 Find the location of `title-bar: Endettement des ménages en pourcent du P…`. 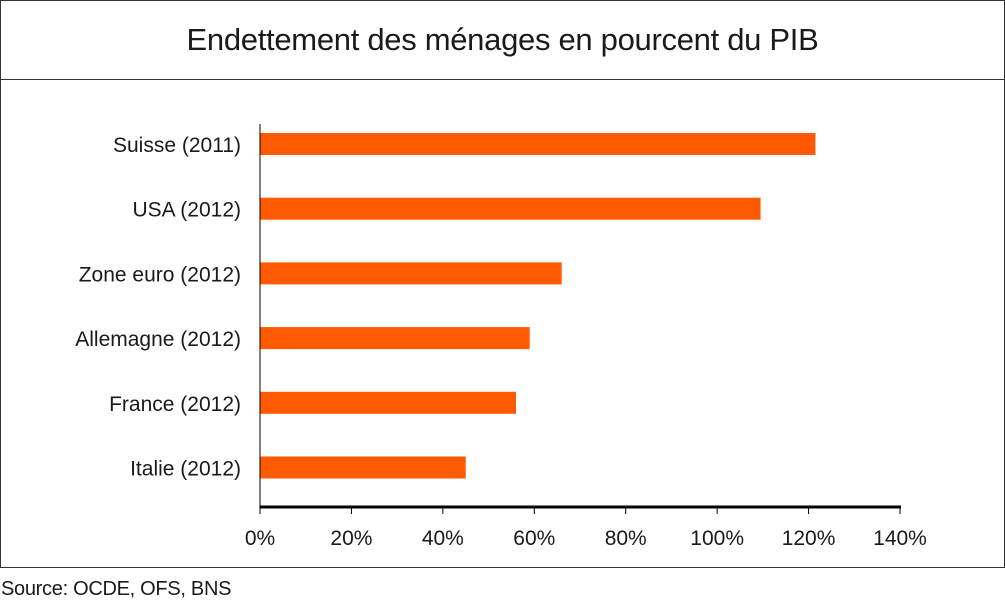

title-bar: Endettement des ménages en pourcent du P… is located at coordinates (502, 40).